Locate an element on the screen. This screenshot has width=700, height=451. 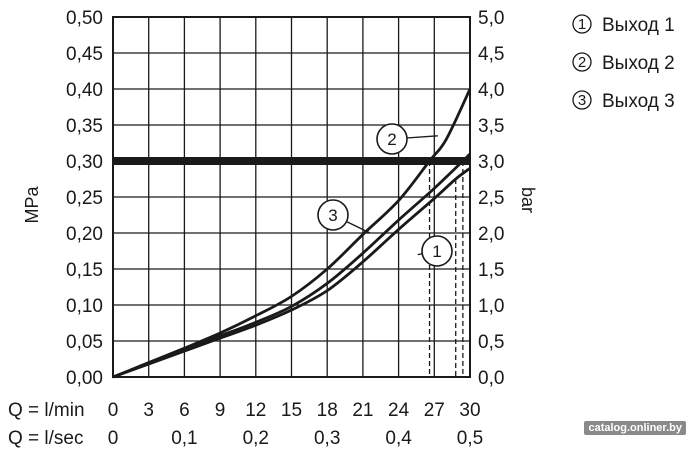
legend-number-3: 3 is located at coordinates (582, 100).